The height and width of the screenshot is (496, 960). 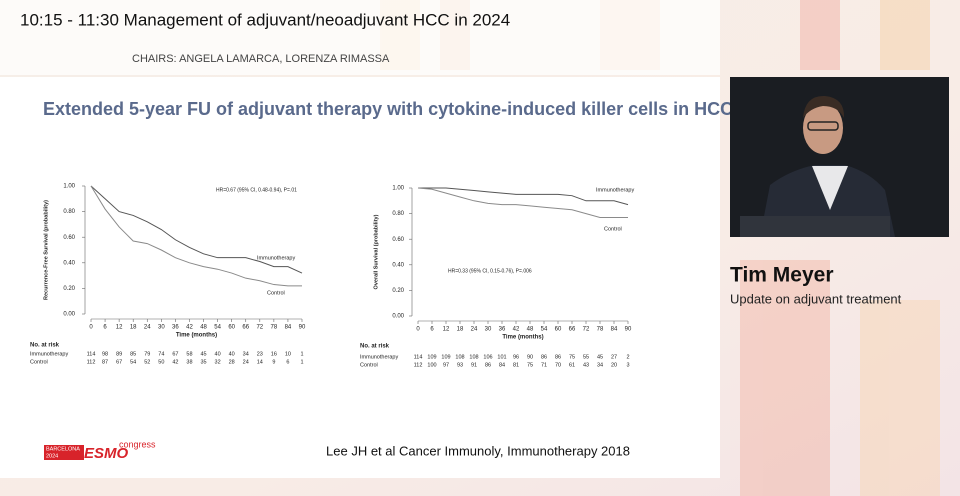 What do you see at coordinates (360, 37) in the screenshot?
I see `header-bar` at bounding box center [360, 37].